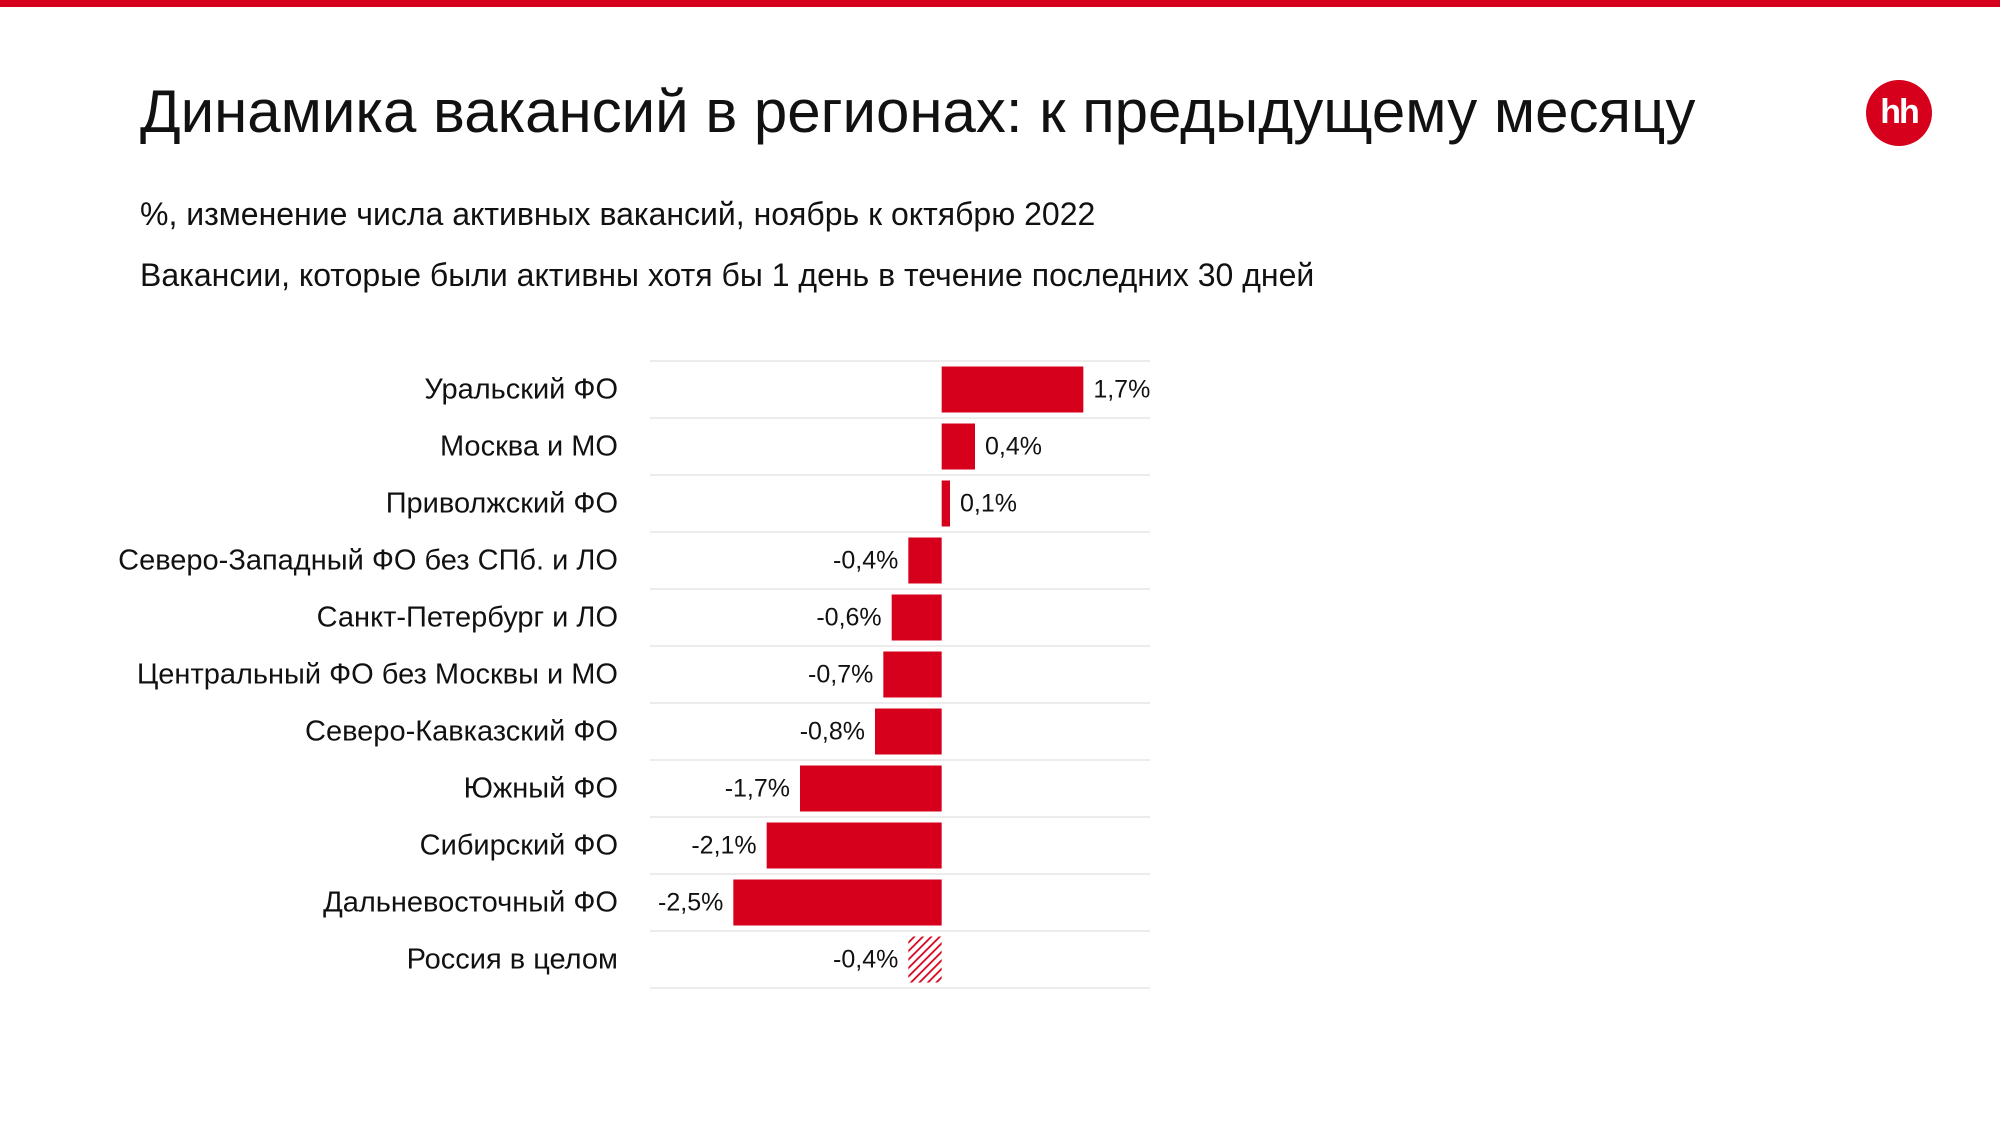 Image resolution: width=2000 pixels, height=1125 pixels. What do you see at coordinates (519, 846) in the screenshot?
I see `category-label: Сибирский ФО` at bounding box center [519, 846].